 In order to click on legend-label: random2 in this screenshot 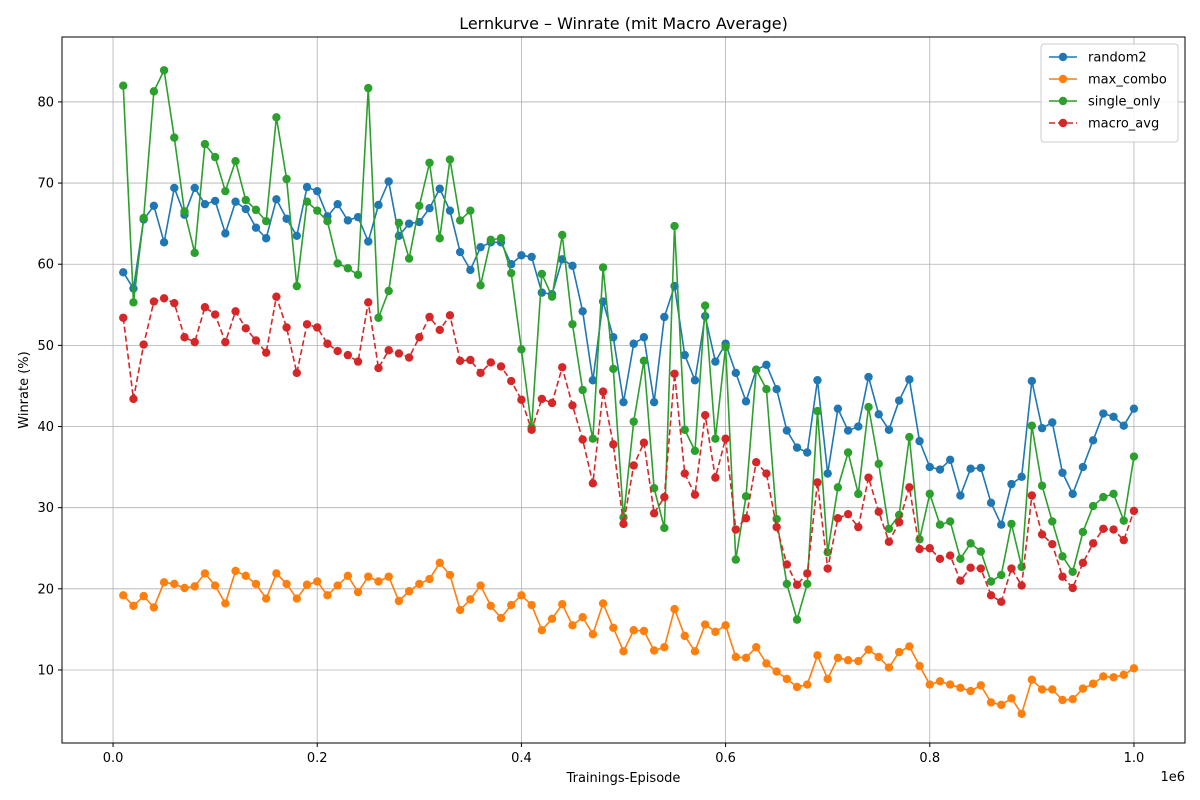, I will do `click(1117, 58)`.